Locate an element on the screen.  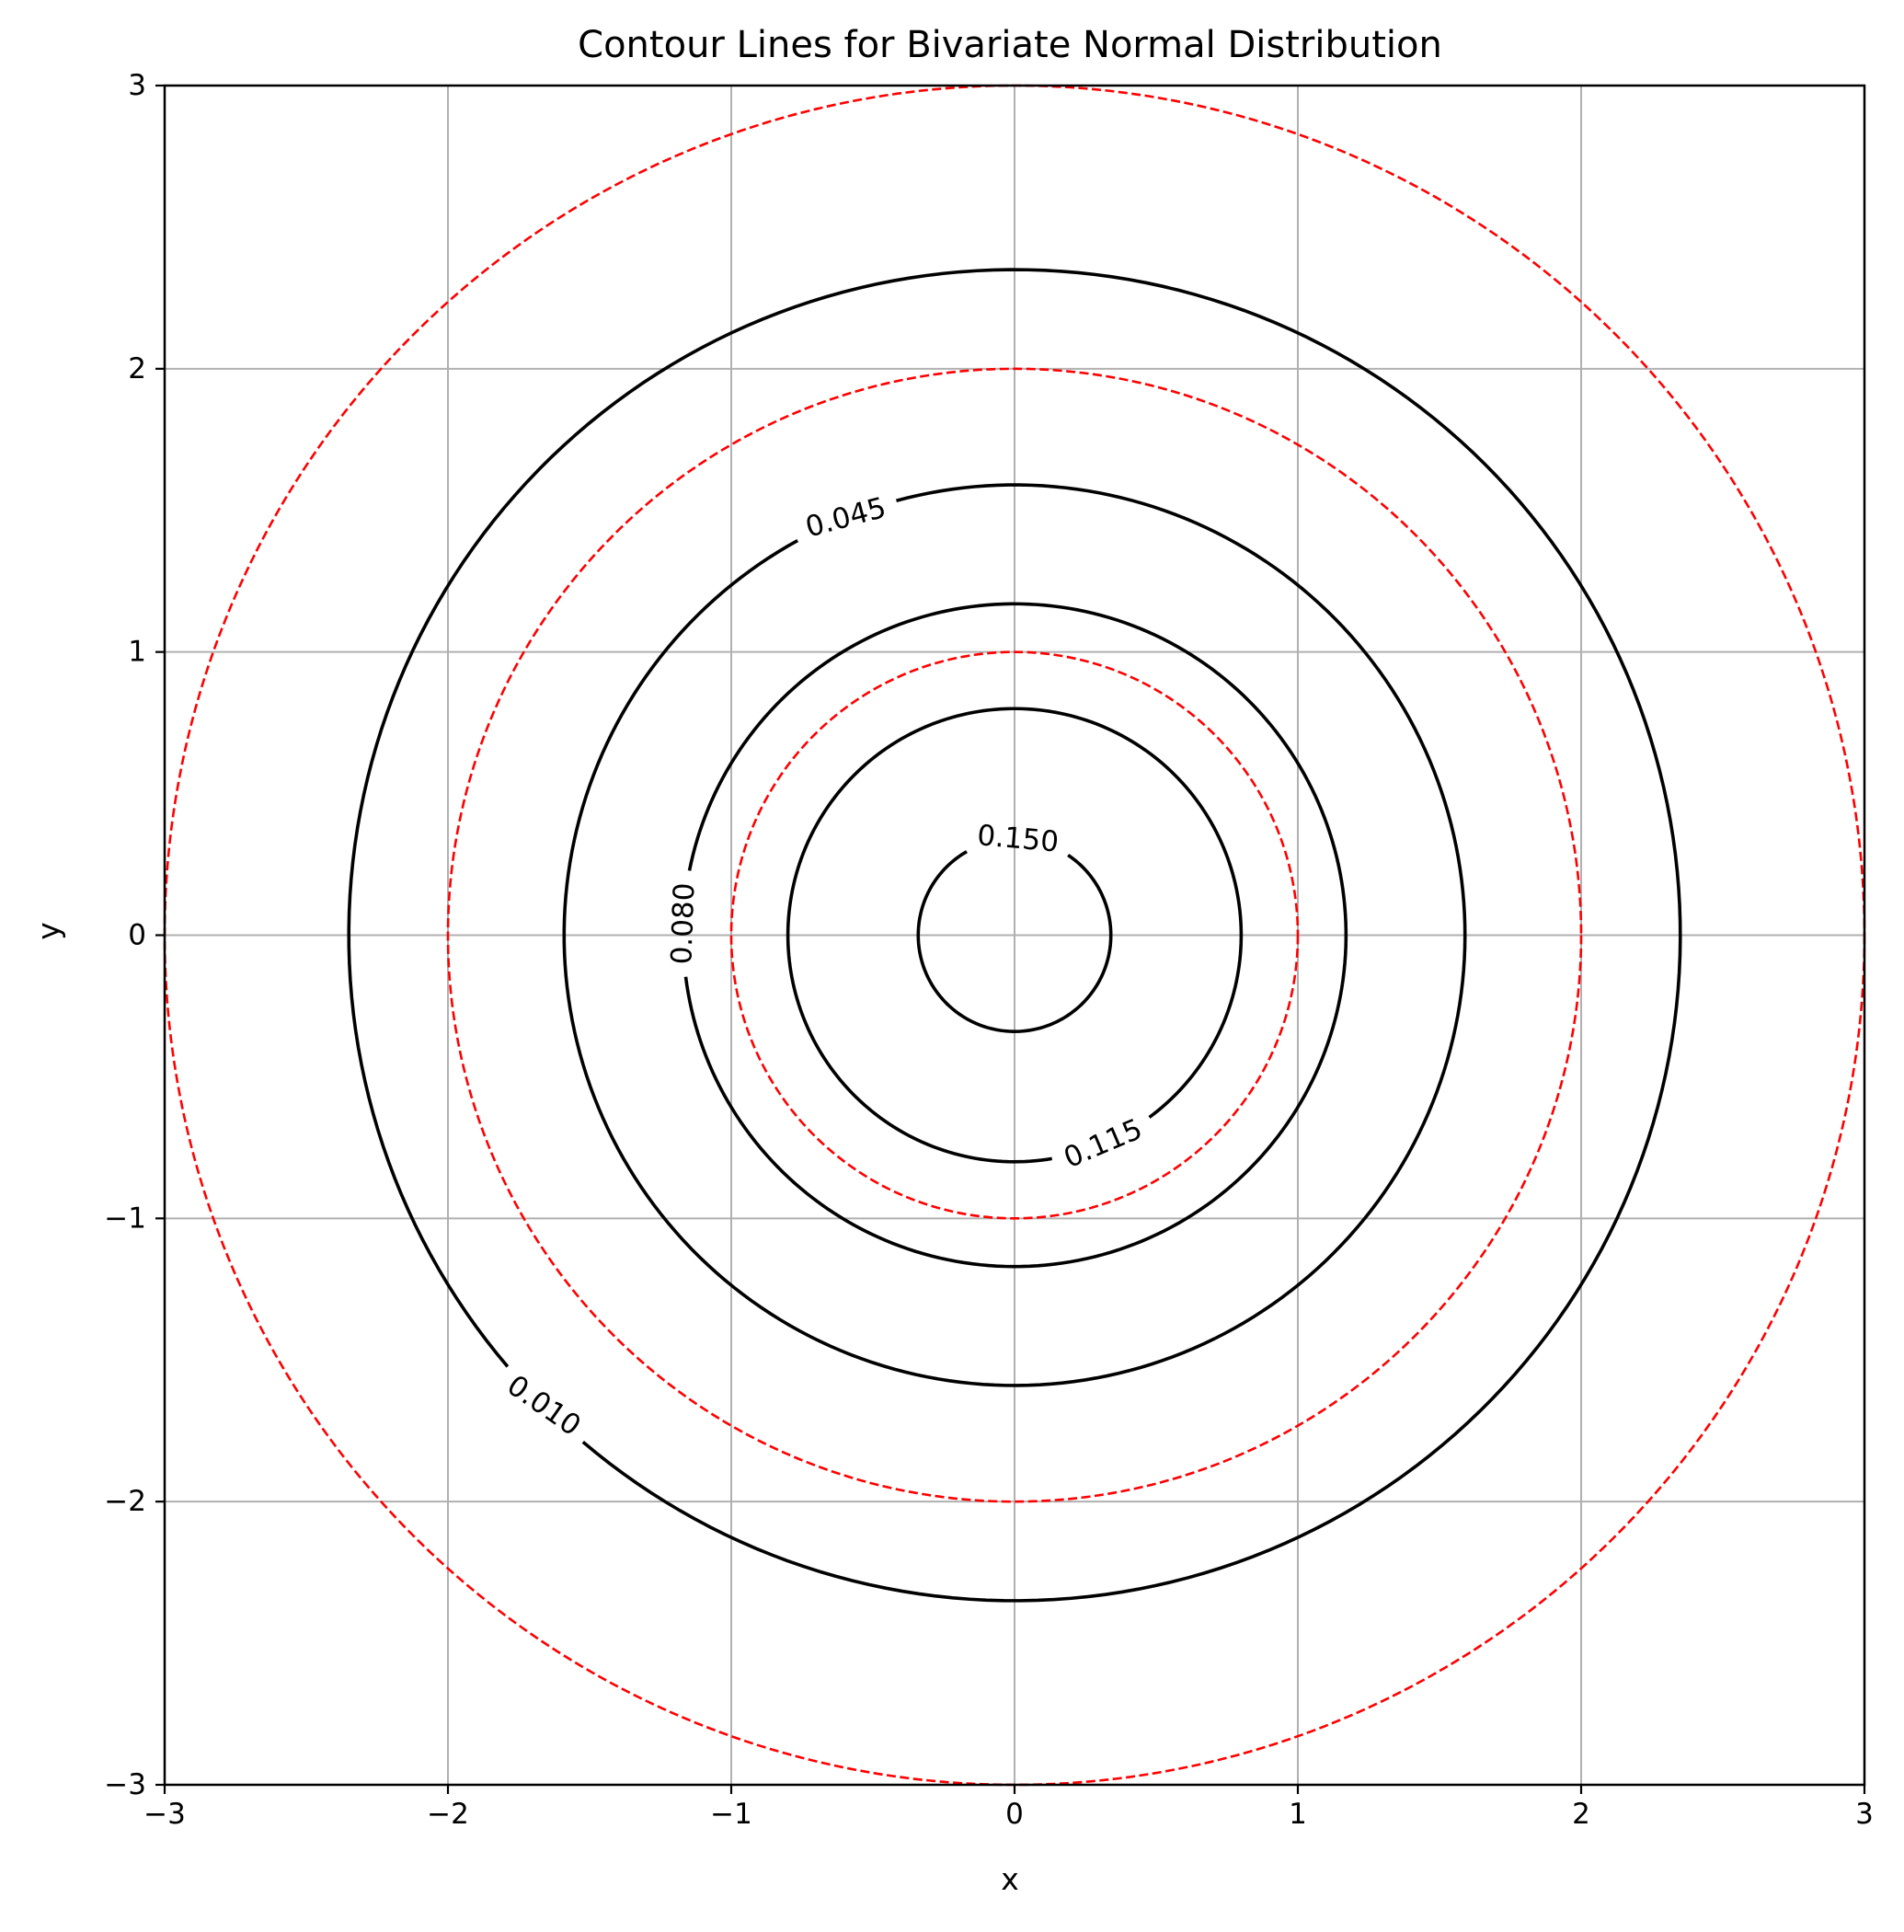
y-tick-label: −1 is located at coordinates (125, 1218).